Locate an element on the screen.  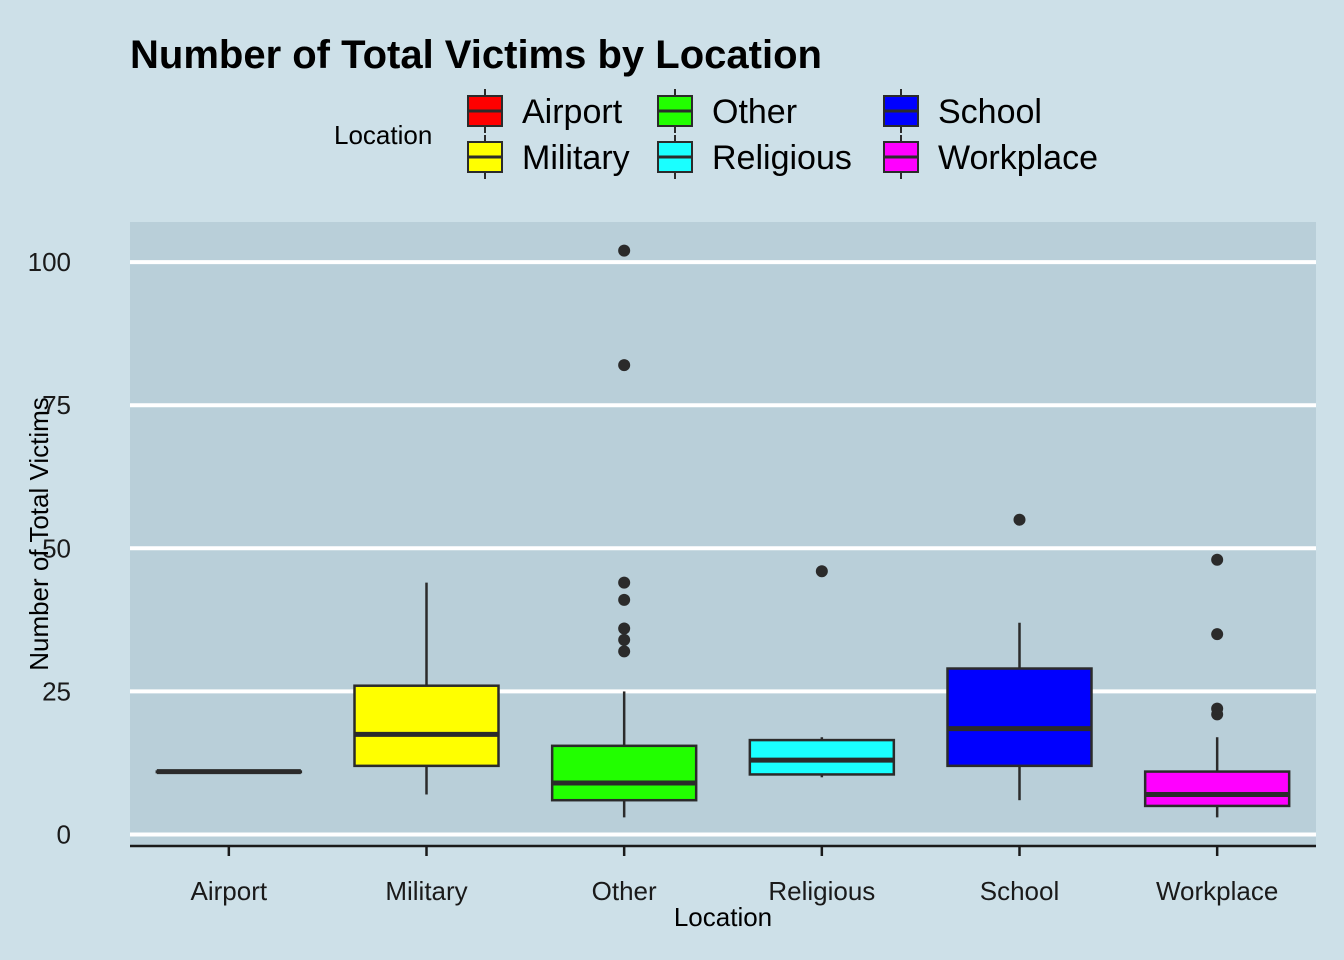
legend-item-school: School is located at coordinates (962, 111).